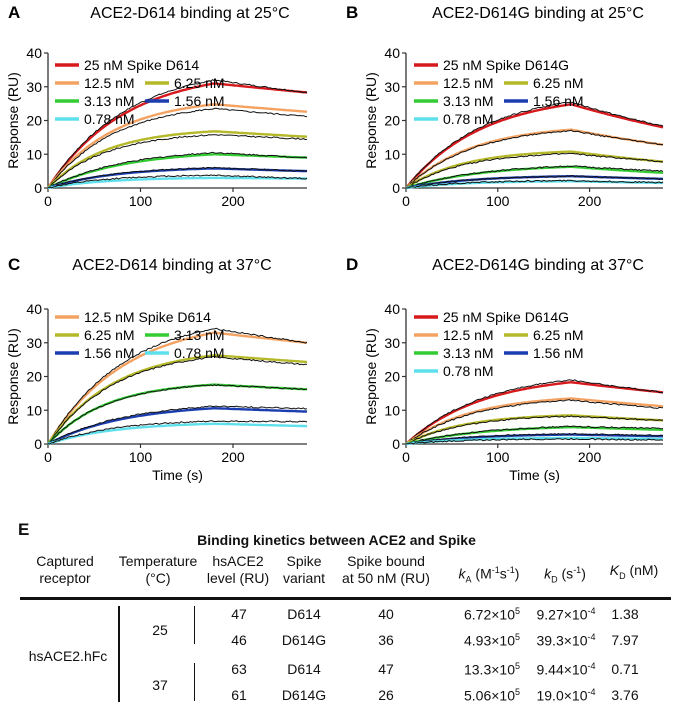 This screenshot has width=673, height=707. What do you see at coordinates (468, 353) in the screenshot?
I see `legend-label: 3.13 nM` at bounding box center [468, 353].